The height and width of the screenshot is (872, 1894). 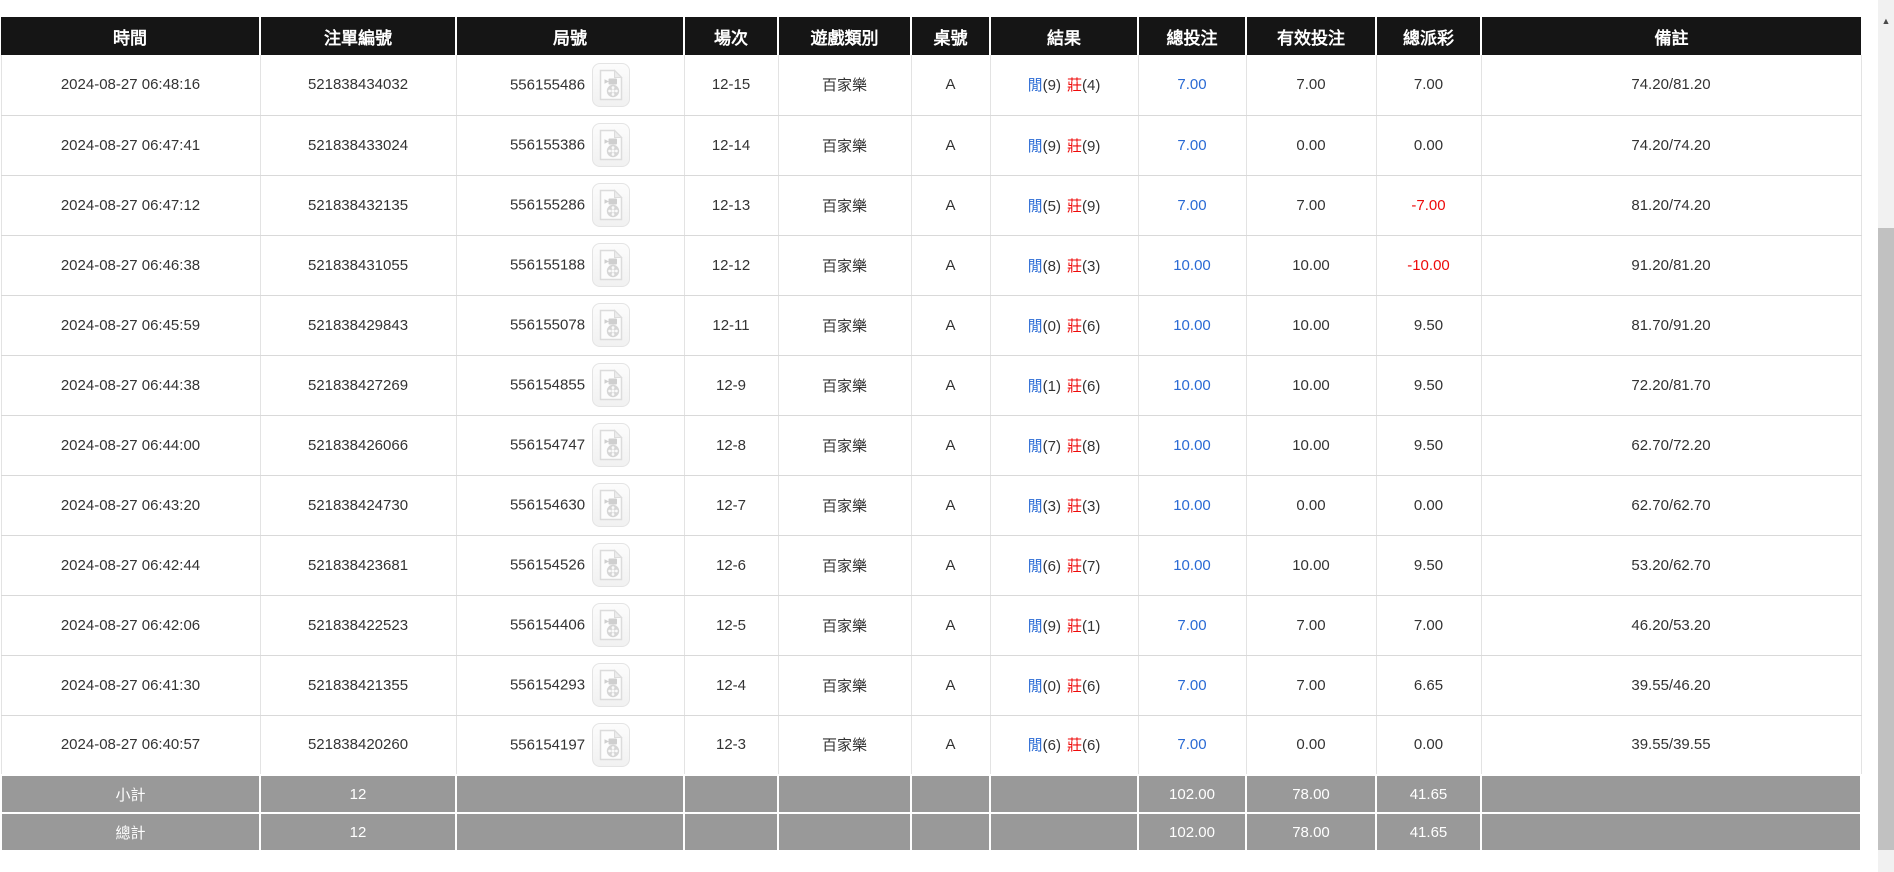 I want to click on cell-result: 閒(9) 莊(1), so click(x=1064, y=625).